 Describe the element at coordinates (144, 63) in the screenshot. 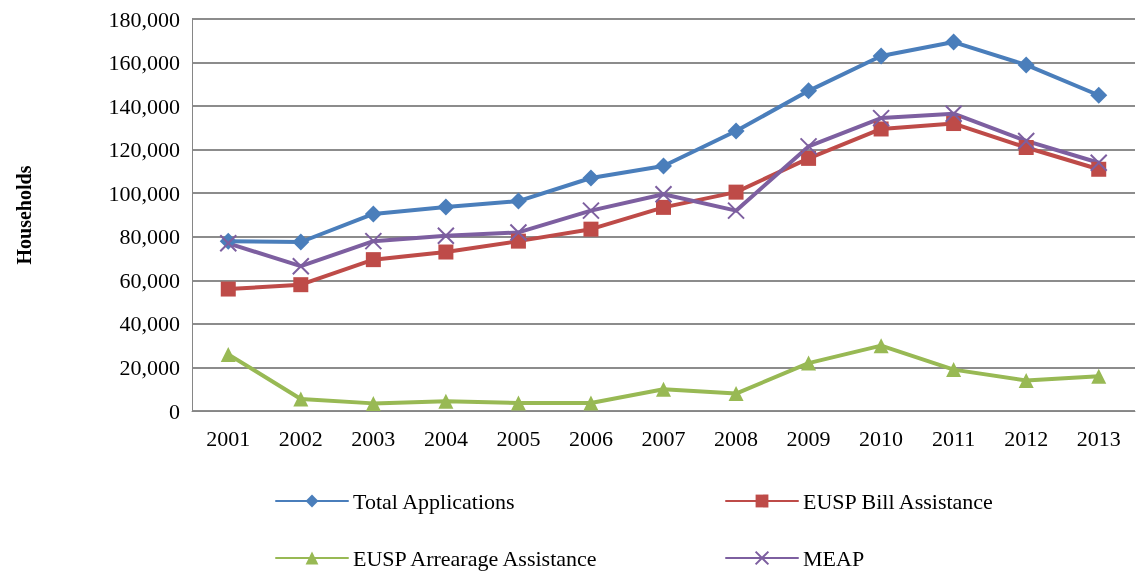

I see `y-tick-label: 160,000` at that location.